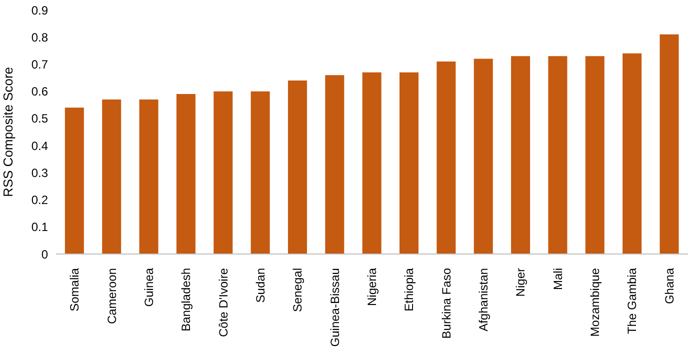 This screenshot has width=692, height=354. Describe the element at coordinates (39, 91) in the screenshot. I see `y-tick-label: 0.6` at that location.